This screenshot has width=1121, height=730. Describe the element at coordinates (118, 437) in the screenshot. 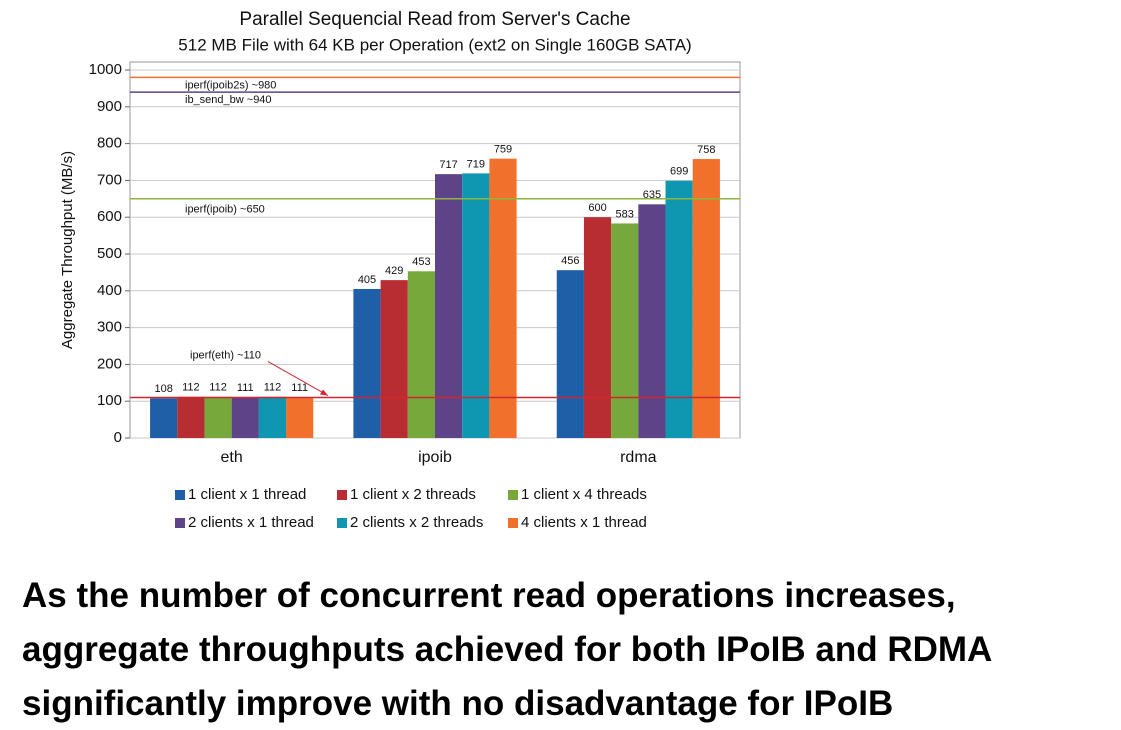

I see `y-tick-label: 0` at that location.